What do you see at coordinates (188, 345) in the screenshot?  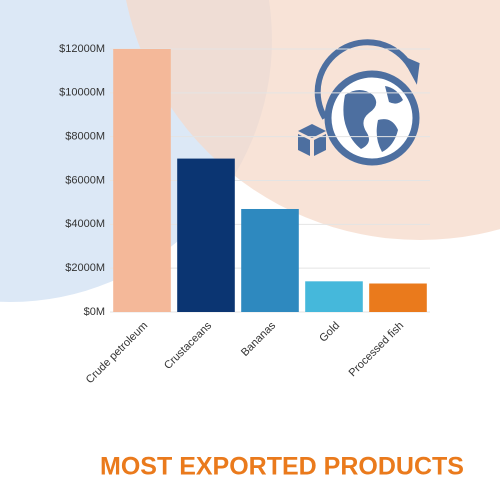 I see `x-tick-label: Crustaceans` at bounding box center [188, 345].